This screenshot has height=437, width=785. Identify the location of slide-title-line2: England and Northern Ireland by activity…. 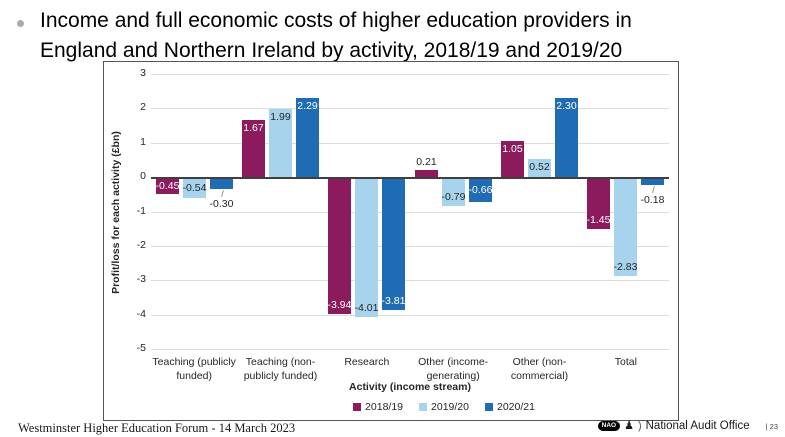
(331, 50).